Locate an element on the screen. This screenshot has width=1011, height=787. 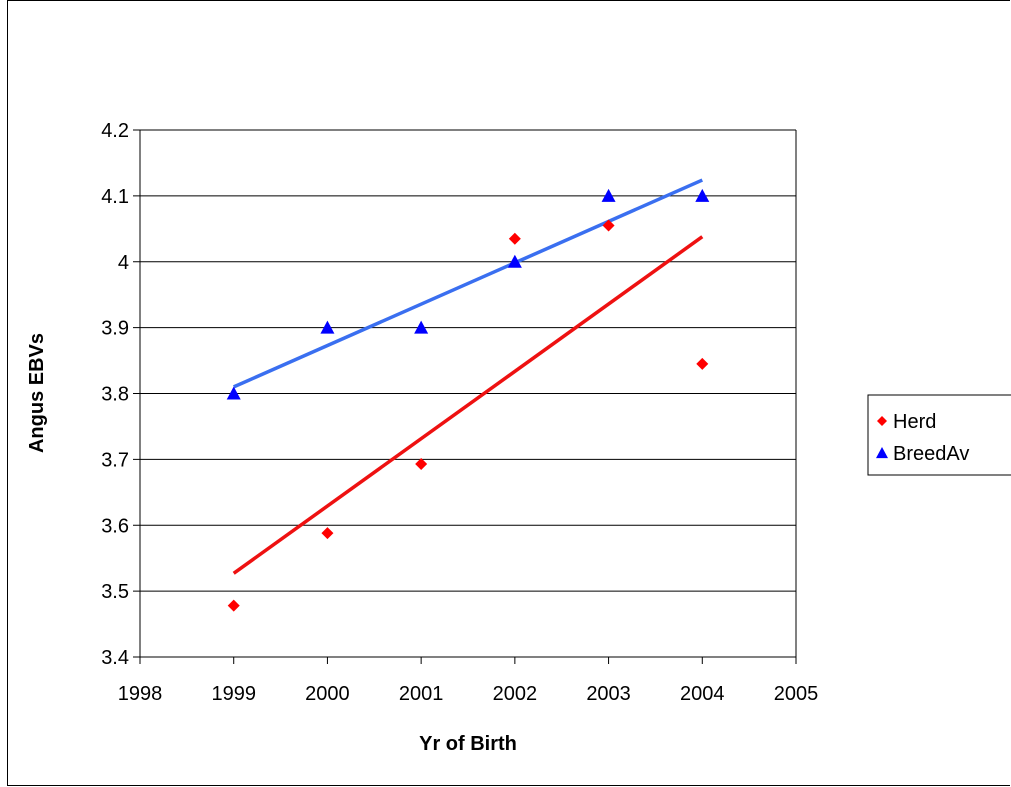
y-tick-label-0: 3.4 is located at coordinates (115, 658).